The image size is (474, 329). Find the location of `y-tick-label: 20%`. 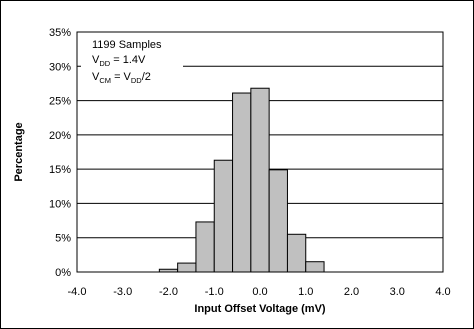

y-tick-label: 20% is located at coordinates (60, 136).